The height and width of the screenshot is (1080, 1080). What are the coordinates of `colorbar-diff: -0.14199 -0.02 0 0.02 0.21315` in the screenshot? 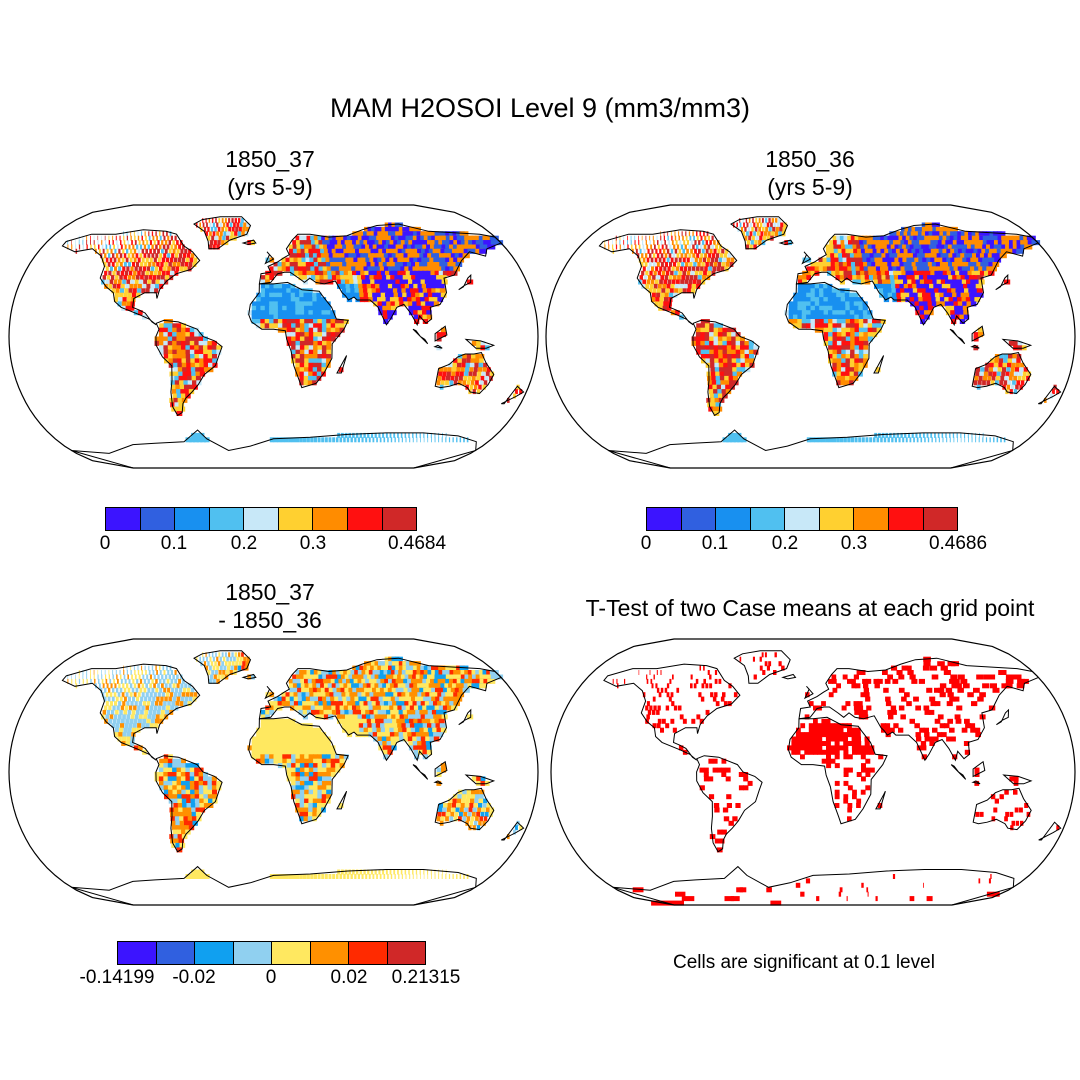 It's located at (269, 964).